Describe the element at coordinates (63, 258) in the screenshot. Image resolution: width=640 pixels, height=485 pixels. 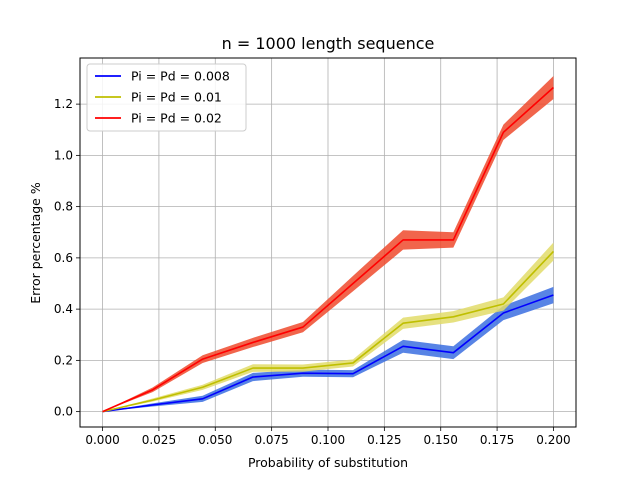
I see `y-tick-label: 0.6` at that location.